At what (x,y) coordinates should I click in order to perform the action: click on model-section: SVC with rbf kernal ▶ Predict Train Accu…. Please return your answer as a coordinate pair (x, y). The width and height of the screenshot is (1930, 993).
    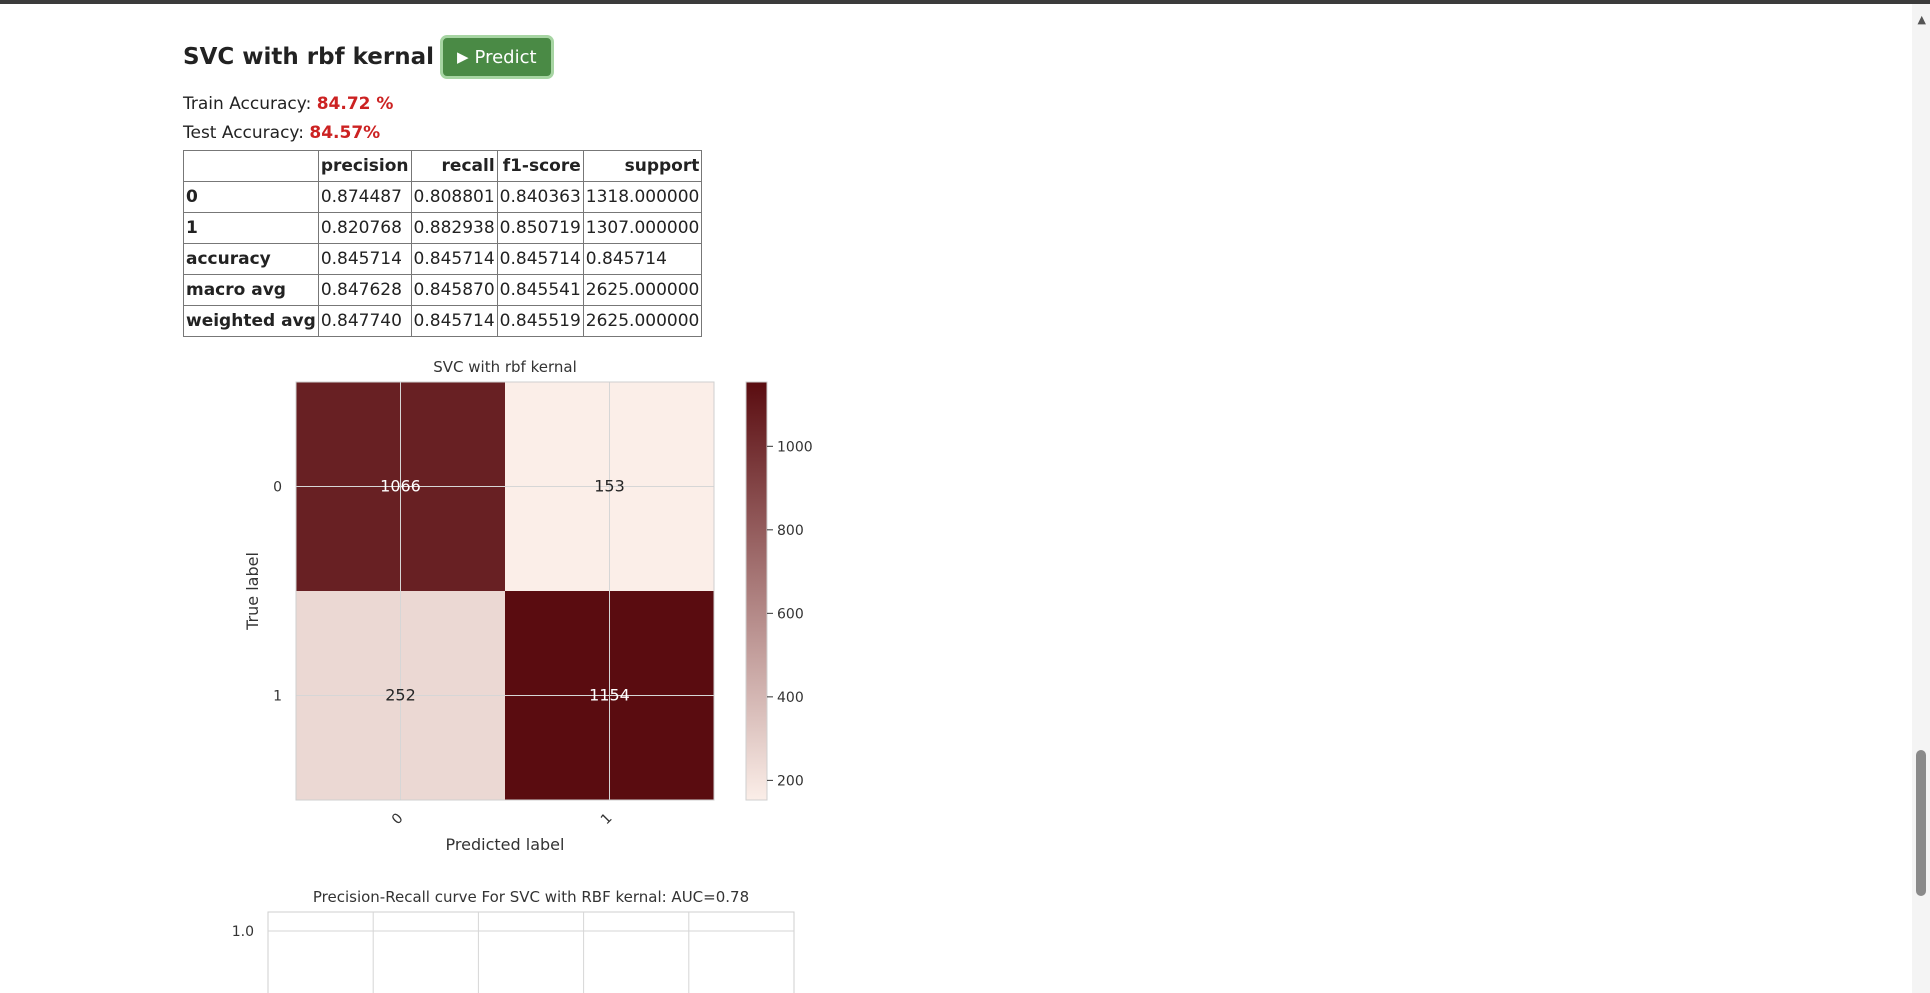
    Looking at the image, I should click on (443, 185).